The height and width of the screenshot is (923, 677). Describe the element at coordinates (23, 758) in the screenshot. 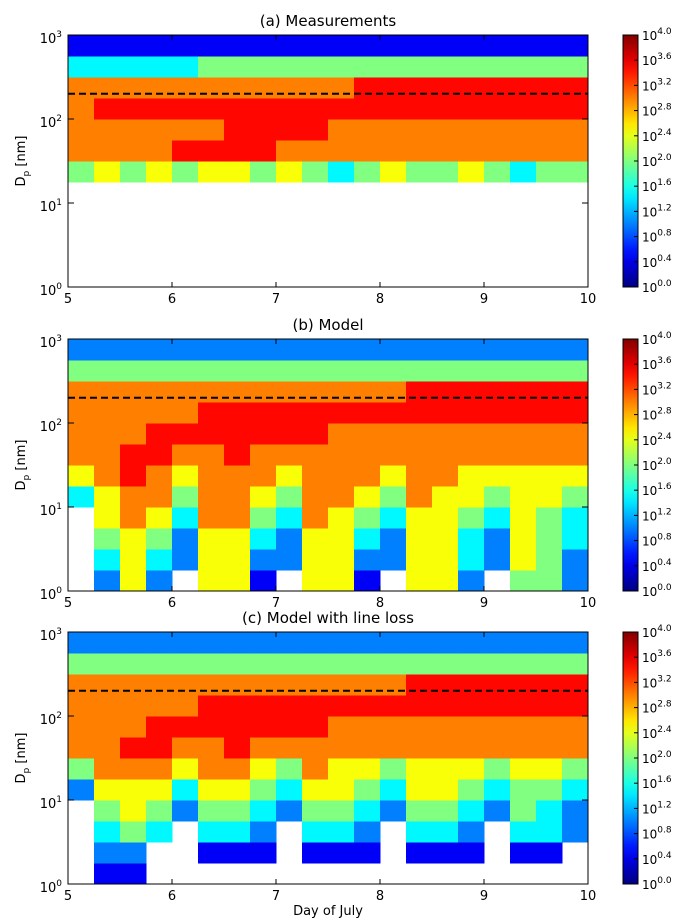

I see `y-axis-label: Dp [nm]` at that location.